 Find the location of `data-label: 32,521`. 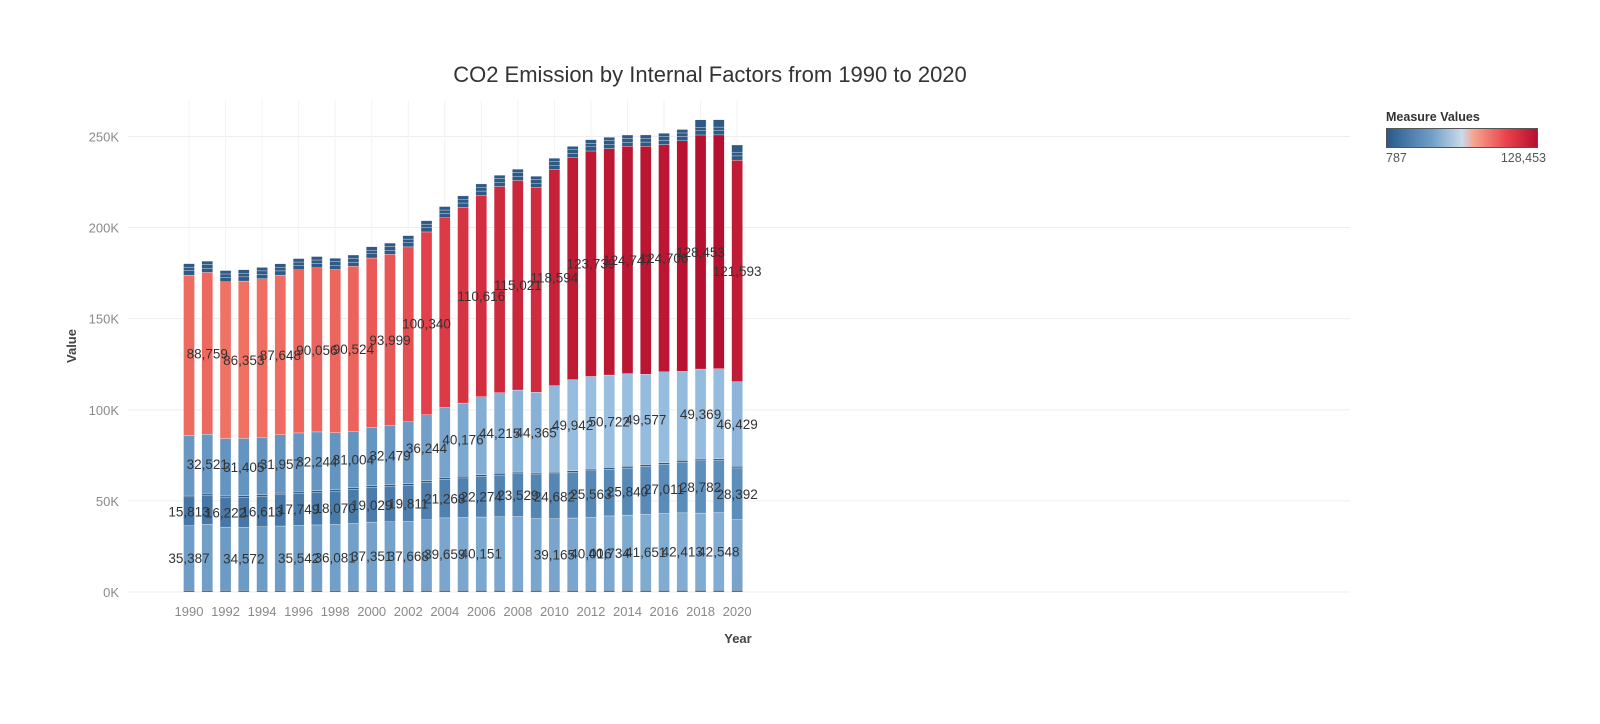

data-label: 32,521 is located at coordinates (207, 464).